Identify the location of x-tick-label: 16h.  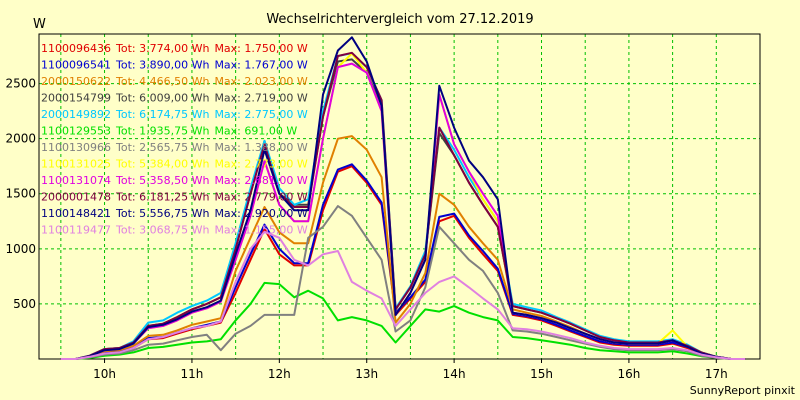
(628, 374).